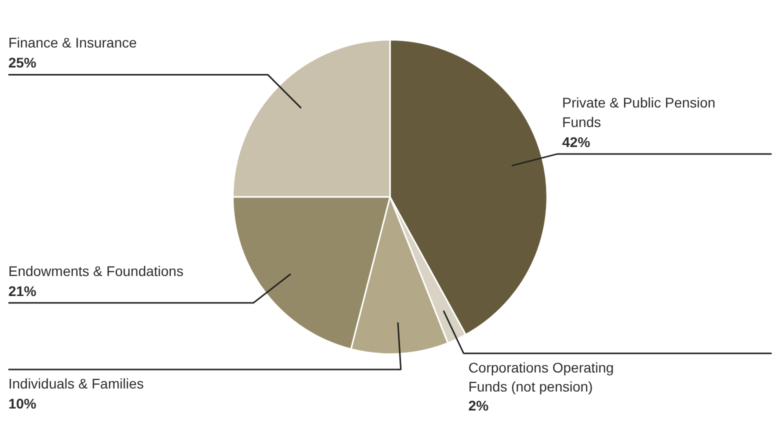 The image size is (779, 440). Describe the element at coordinates (541, 377) in the screenshot. I see `slice-label: Corporations Operating Funds (not pension)` at that location.